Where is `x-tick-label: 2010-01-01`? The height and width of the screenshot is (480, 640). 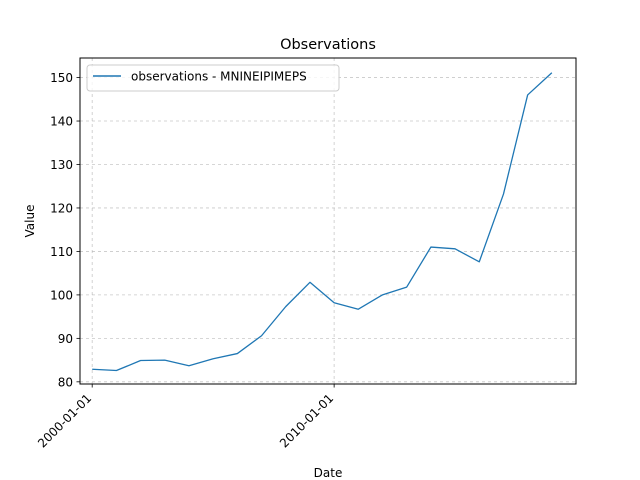
x-tick-label: 2010-01-01 is located at coordinates (306, 420).